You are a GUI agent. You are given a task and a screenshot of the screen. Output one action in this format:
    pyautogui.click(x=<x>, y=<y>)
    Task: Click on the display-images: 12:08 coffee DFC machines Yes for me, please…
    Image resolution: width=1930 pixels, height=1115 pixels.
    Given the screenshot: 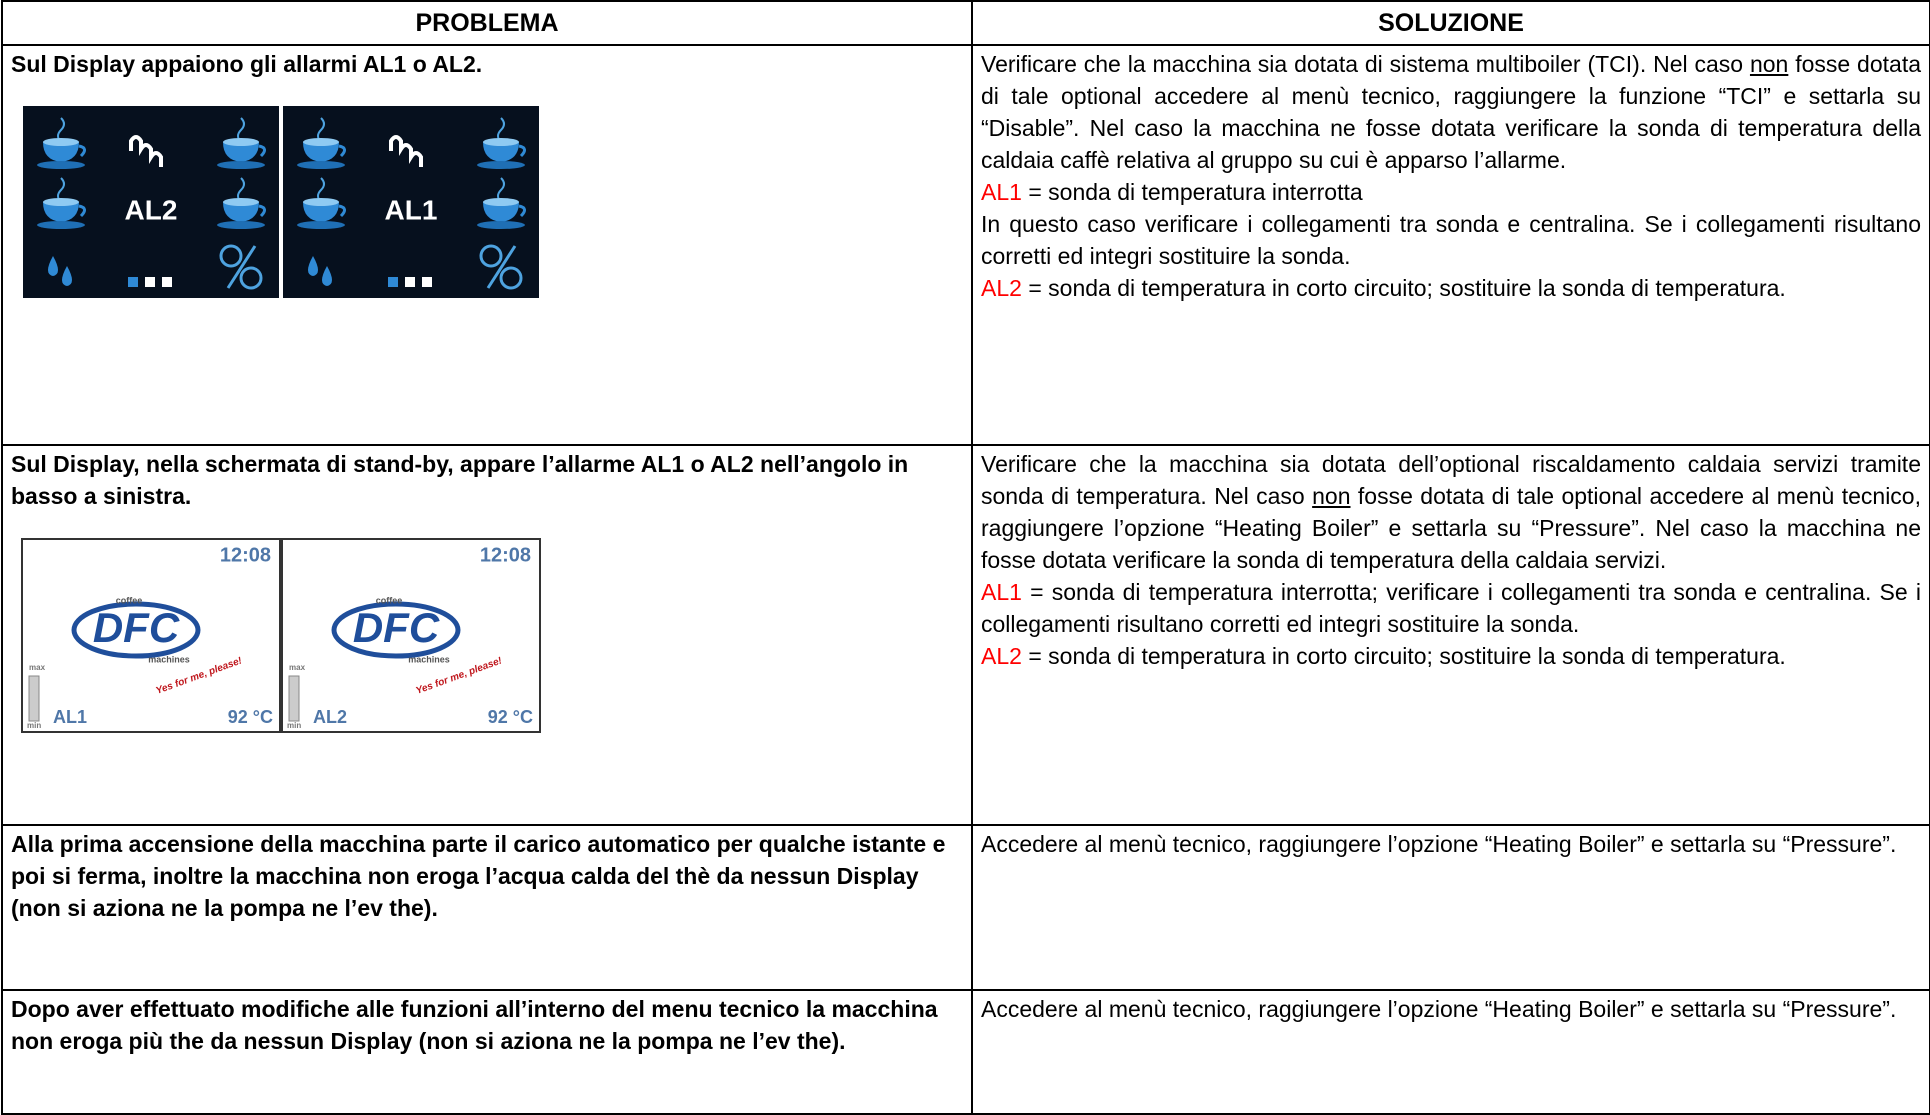 What is the action you would take?
    pyautogui.click(x=492, y=635)
    